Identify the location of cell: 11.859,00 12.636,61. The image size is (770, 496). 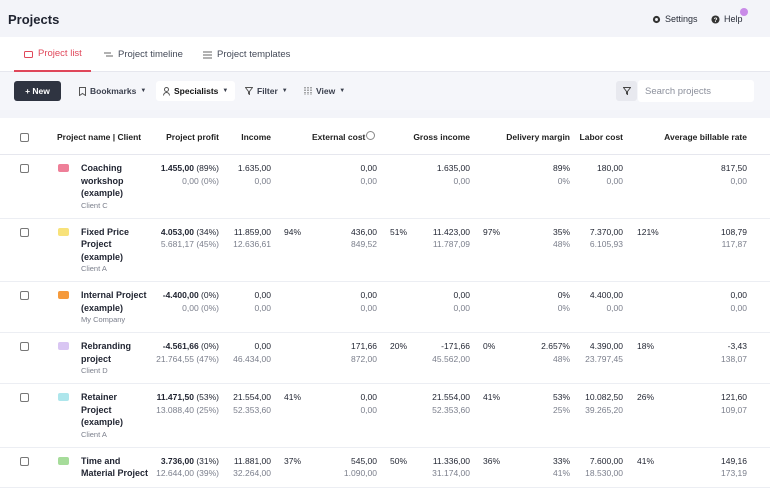
(252, 238).